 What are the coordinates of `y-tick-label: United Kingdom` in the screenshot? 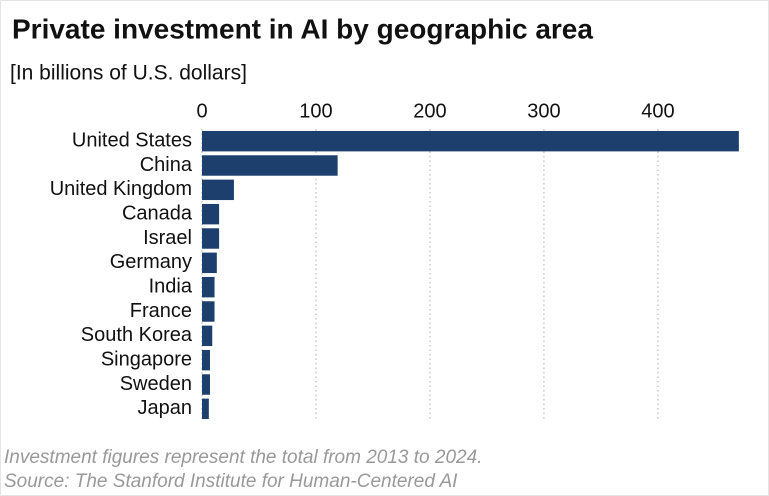 It's located at (121, 189).